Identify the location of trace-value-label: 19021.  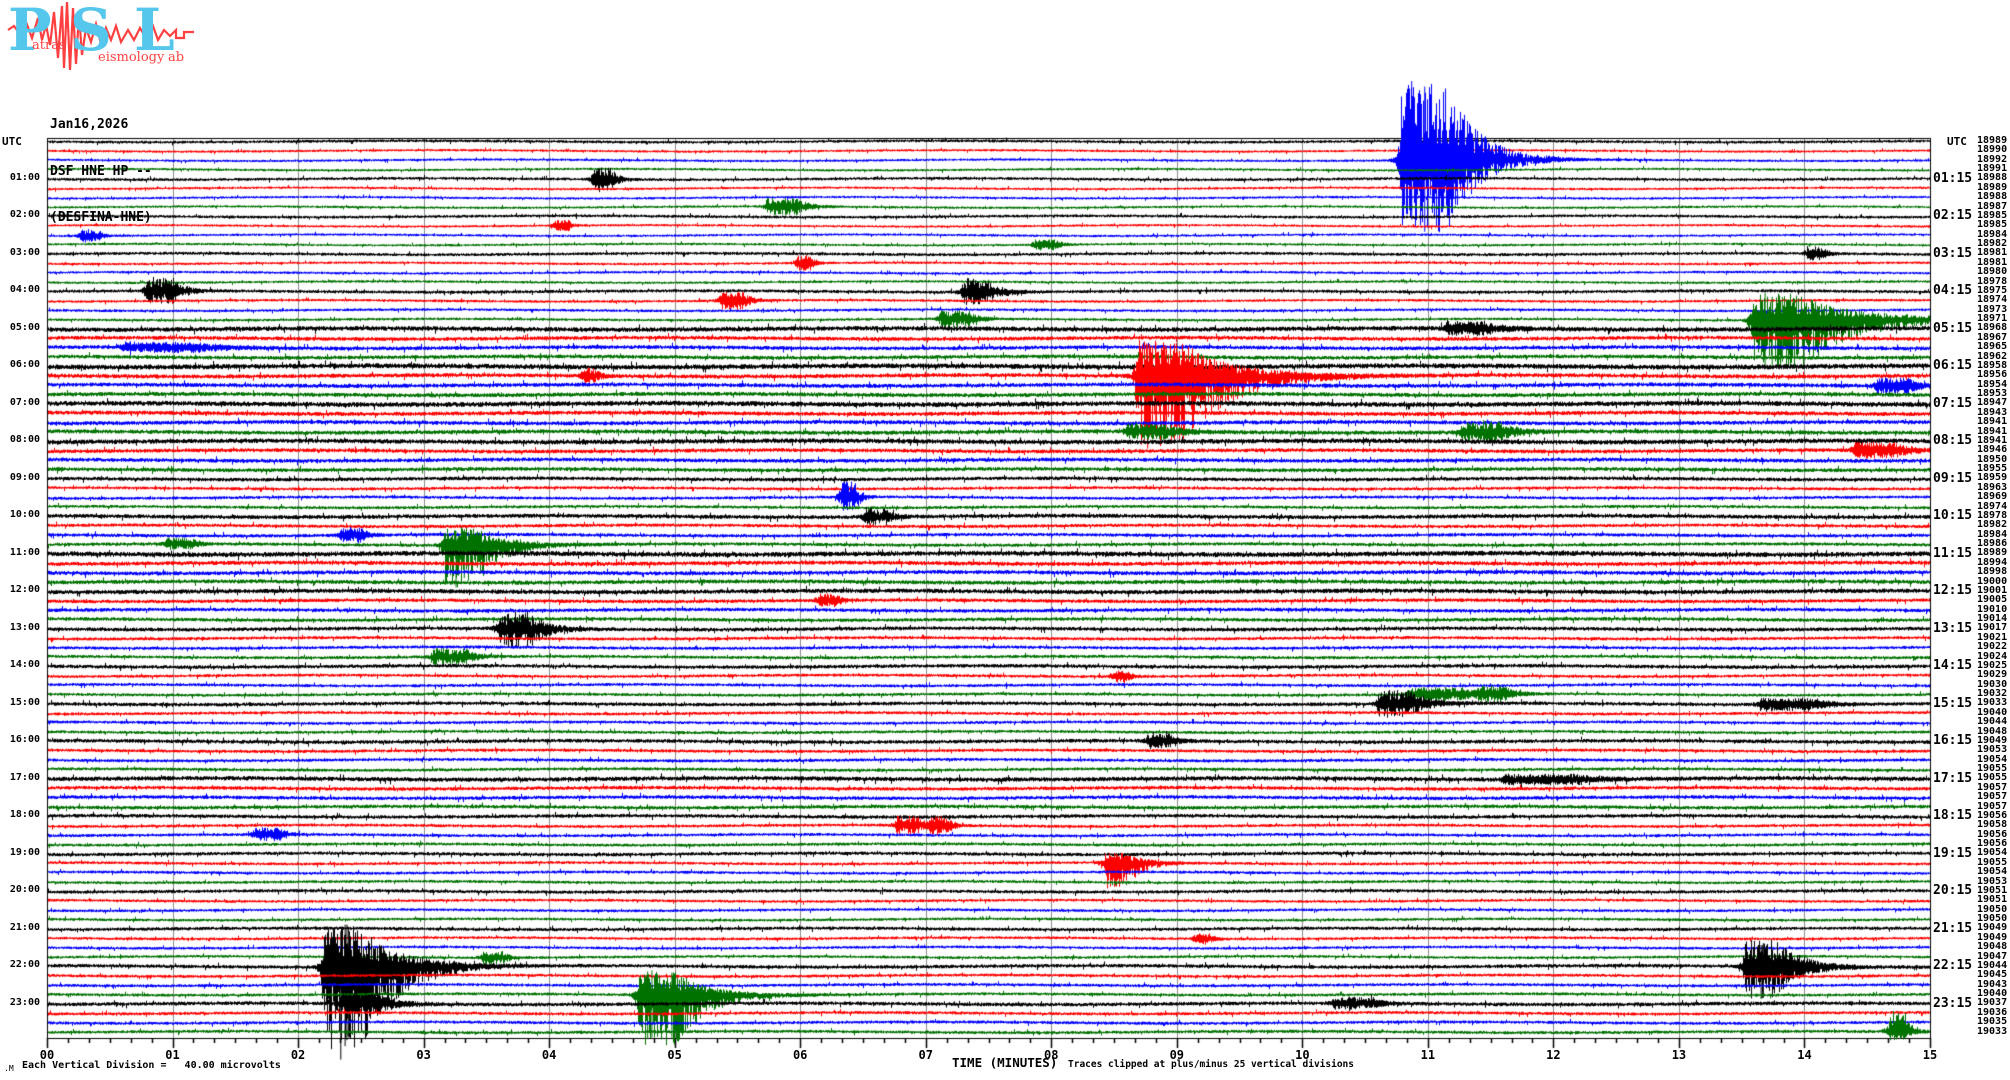
(1992, 637).